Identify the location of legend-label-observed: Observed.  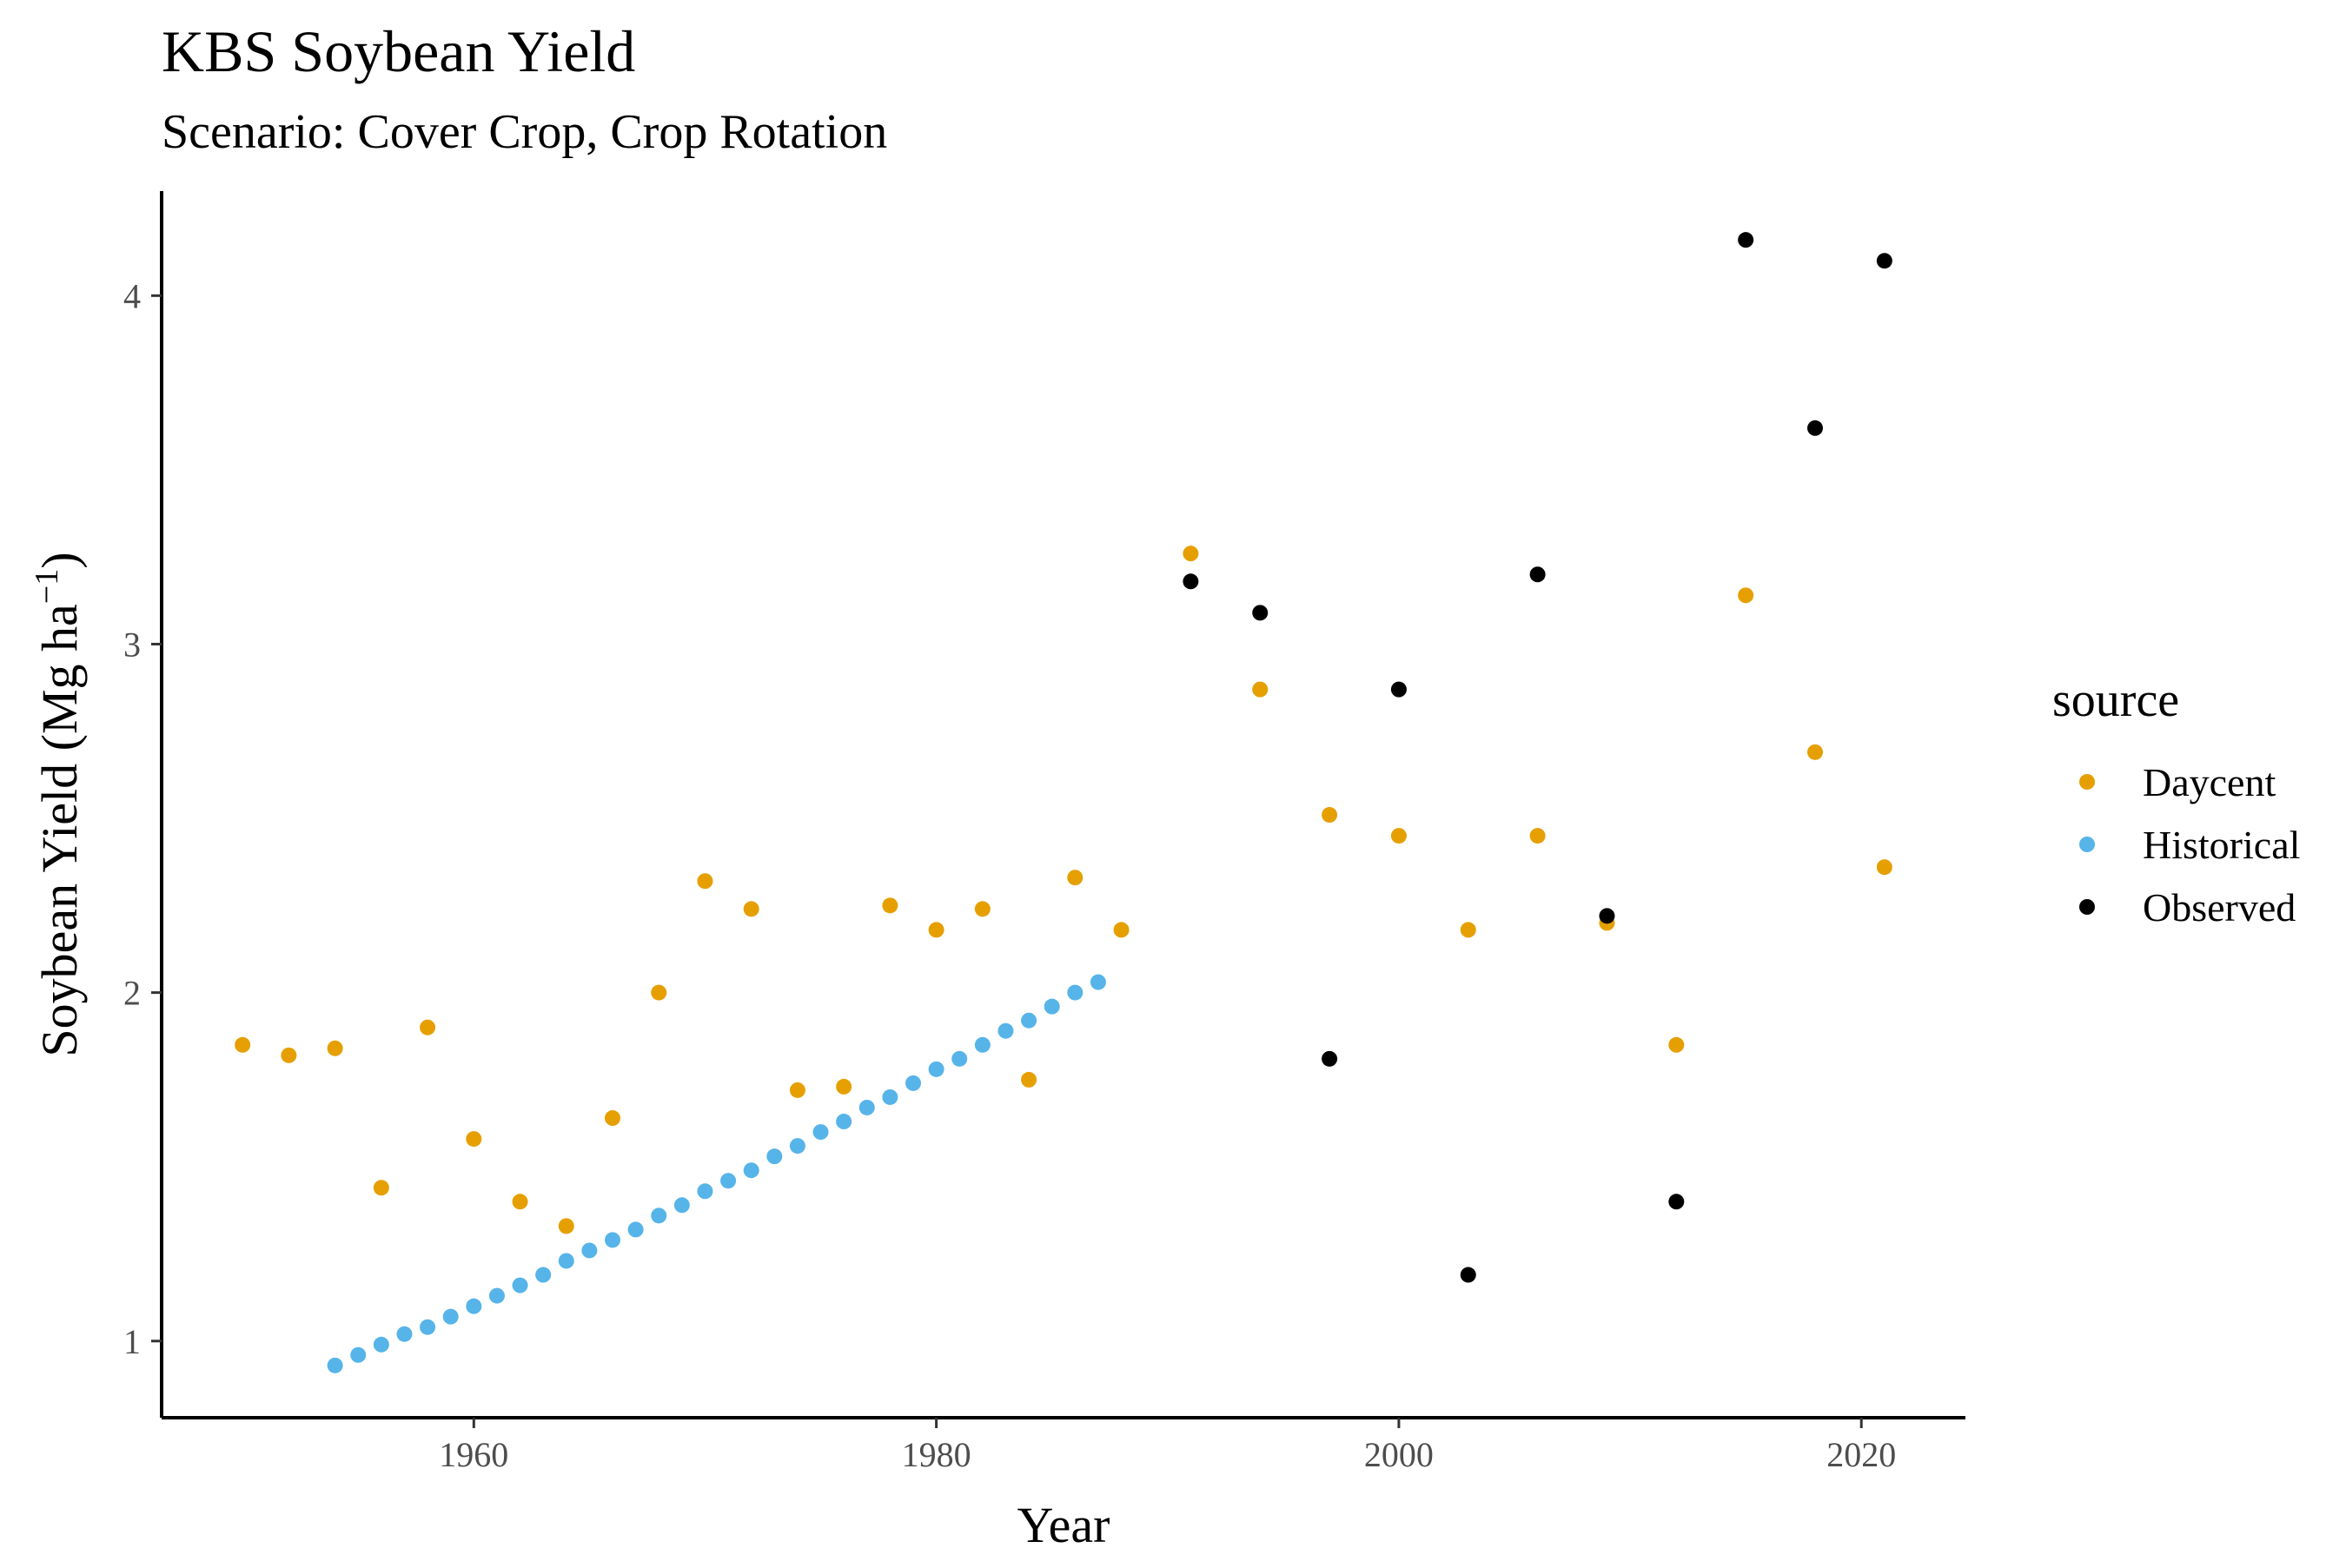
(2219, 907).